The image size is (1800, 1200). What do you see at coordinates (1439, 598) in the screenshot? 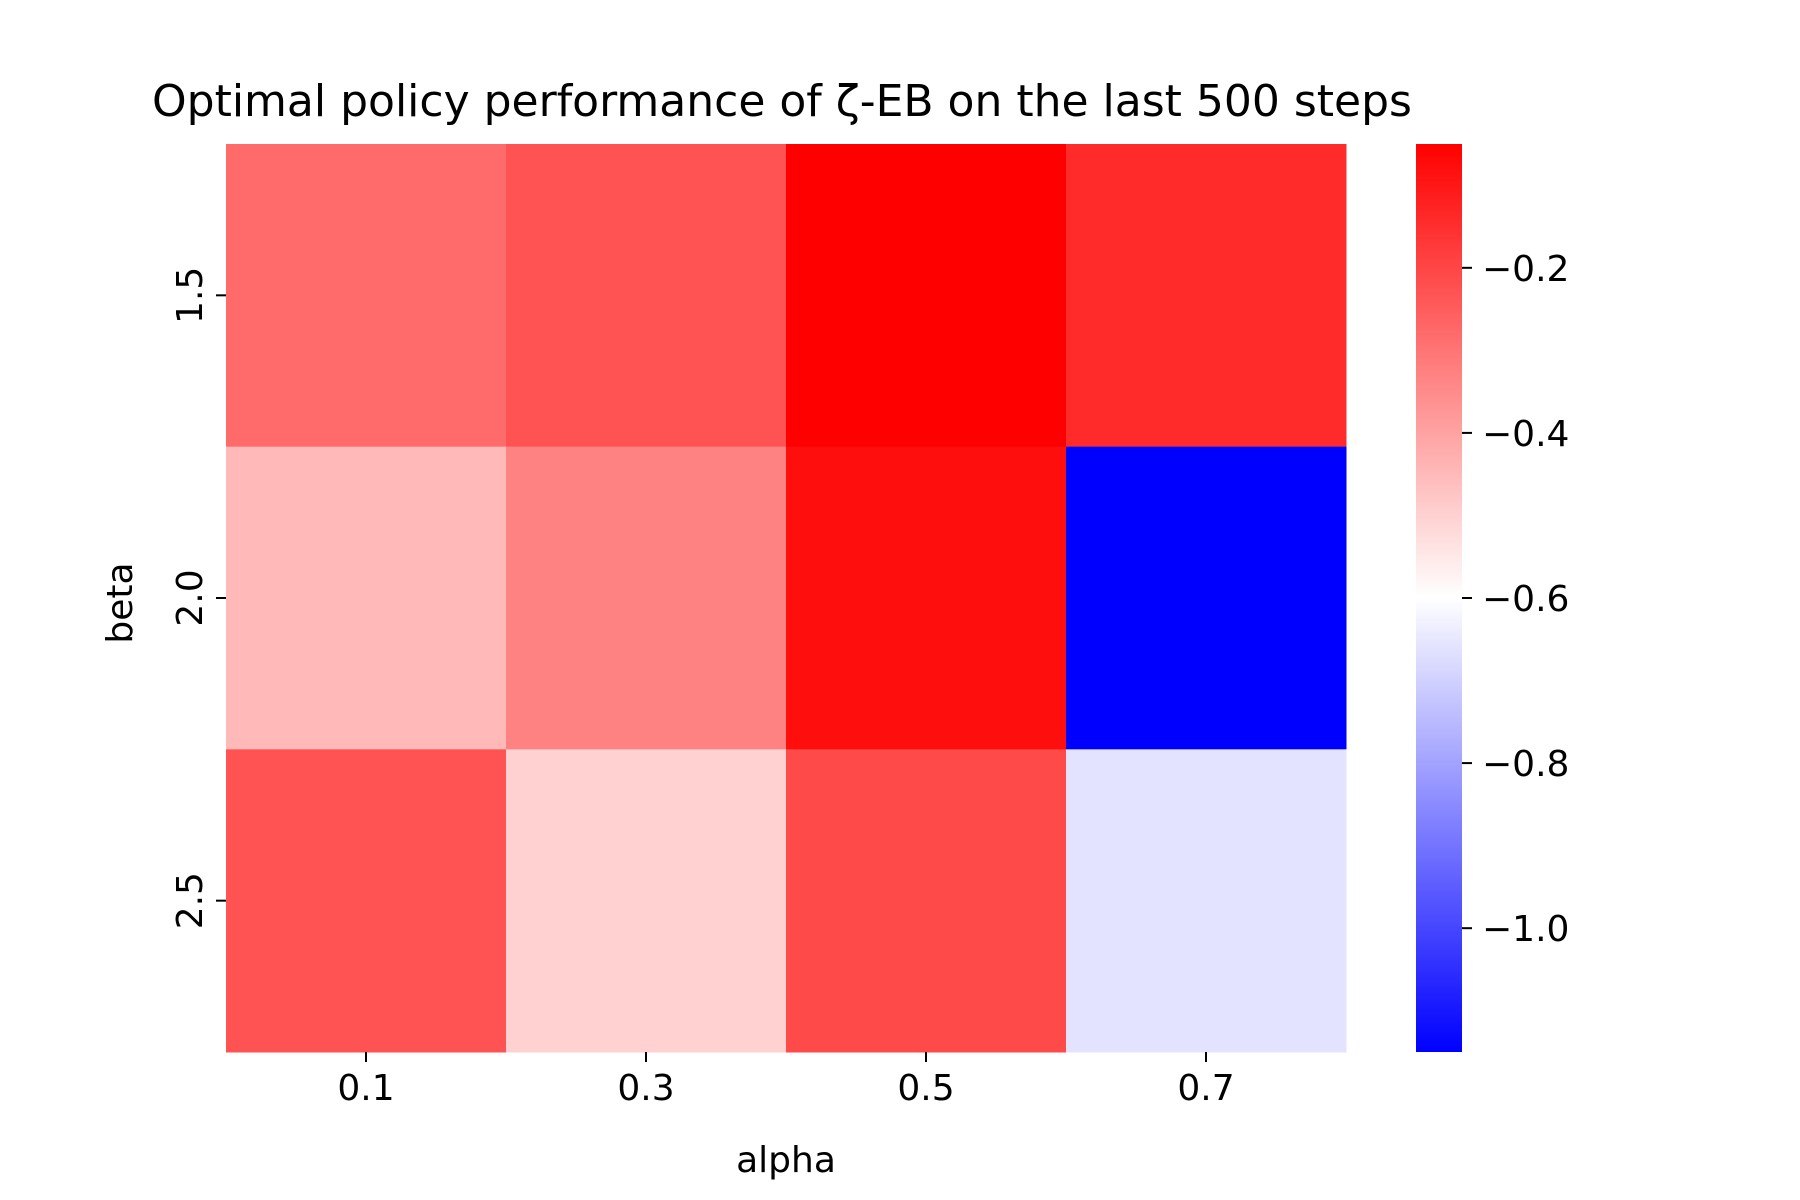
I see `colorbar-gradient` at bounding box center [1439, 598].